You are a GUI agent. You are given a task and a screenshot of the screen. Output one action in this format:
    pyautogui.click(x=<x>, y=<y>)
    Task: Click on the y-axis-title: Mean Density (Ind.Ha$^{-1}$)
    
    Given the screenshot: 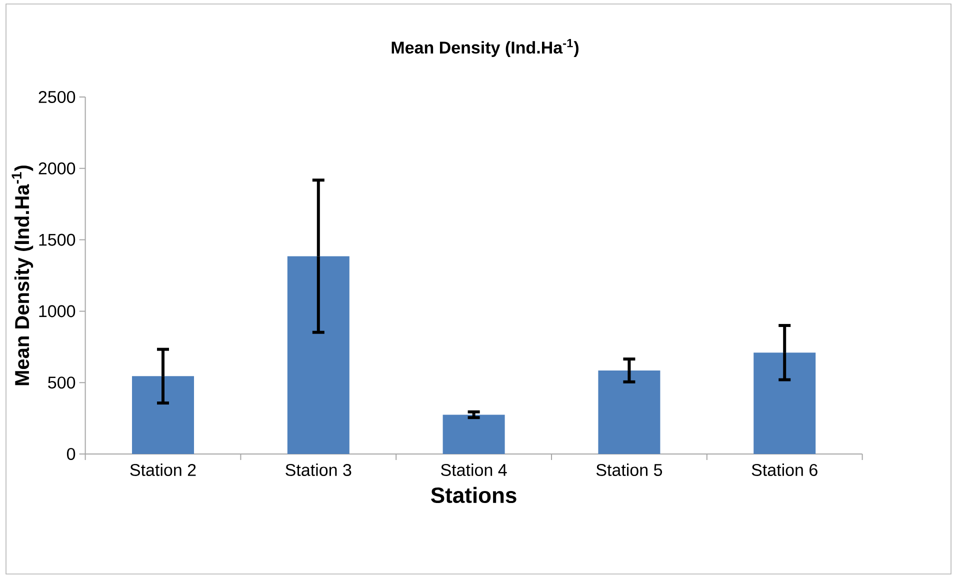 What is the action you would take?
    pyautogui.click(x=23, y=276)
    